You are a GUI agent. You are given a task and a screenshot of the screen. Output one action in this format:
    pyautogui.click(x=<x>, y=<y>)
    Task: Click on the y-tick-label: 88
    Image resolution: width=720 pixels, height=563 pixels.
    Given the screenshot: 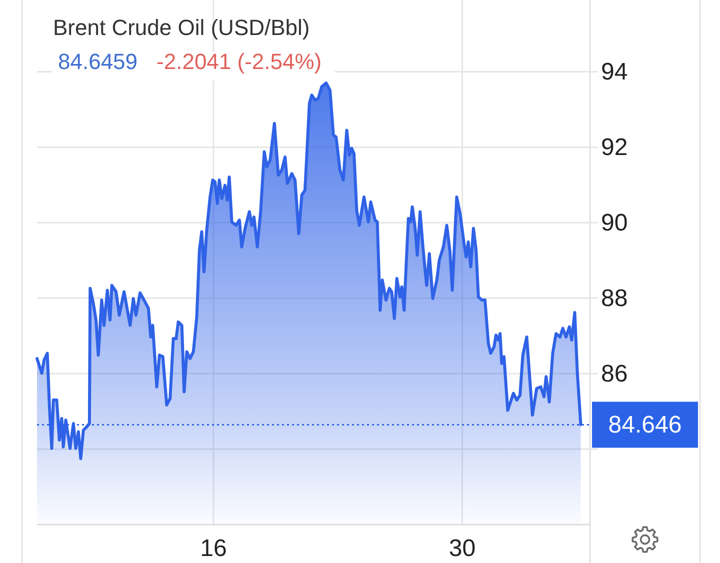 What is the action you would take?
    pyautogui.click(x=614, y=298)
    